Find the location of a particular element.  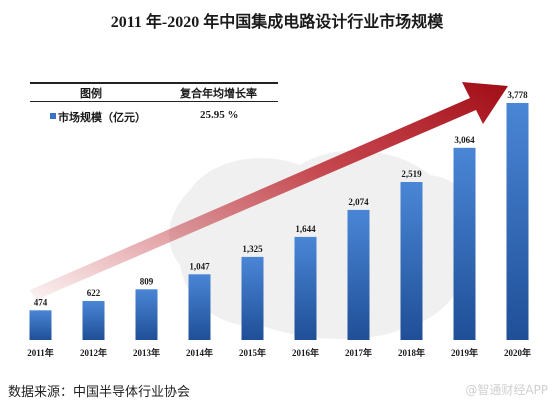

legend-series-label: 市场规模（亿元） is located at coordinates (102, 118).